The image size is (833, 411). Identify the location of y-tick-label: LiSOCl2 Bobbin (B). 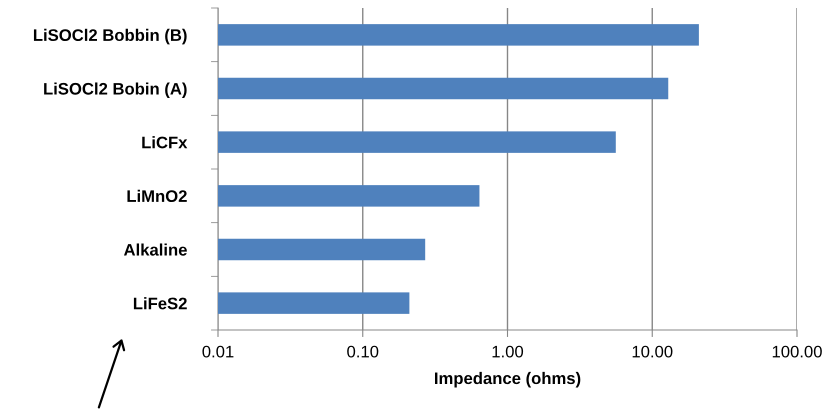
(110, 36).